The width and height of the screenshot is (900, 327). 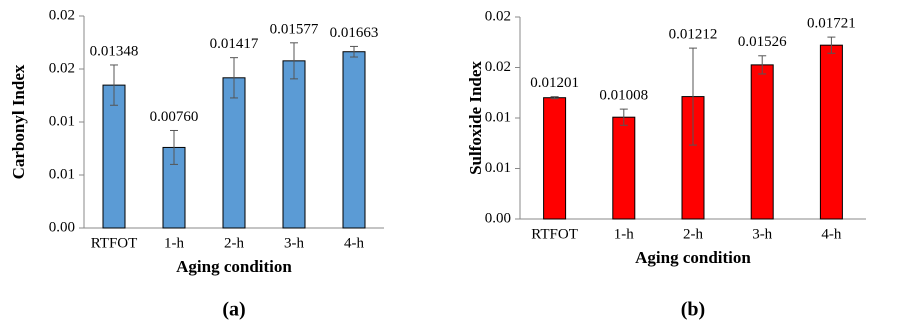 I want to click on data-label: 0.01348, so click(x=114, y=51).